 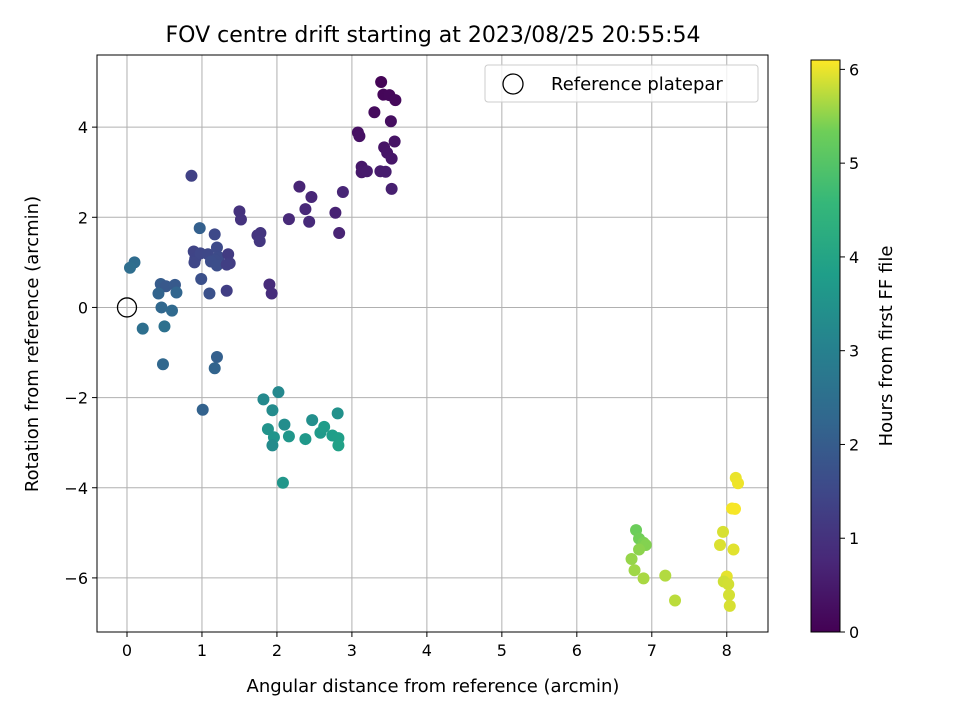 I want to click on y-tick-label: 0, so click(x=83, y=307).